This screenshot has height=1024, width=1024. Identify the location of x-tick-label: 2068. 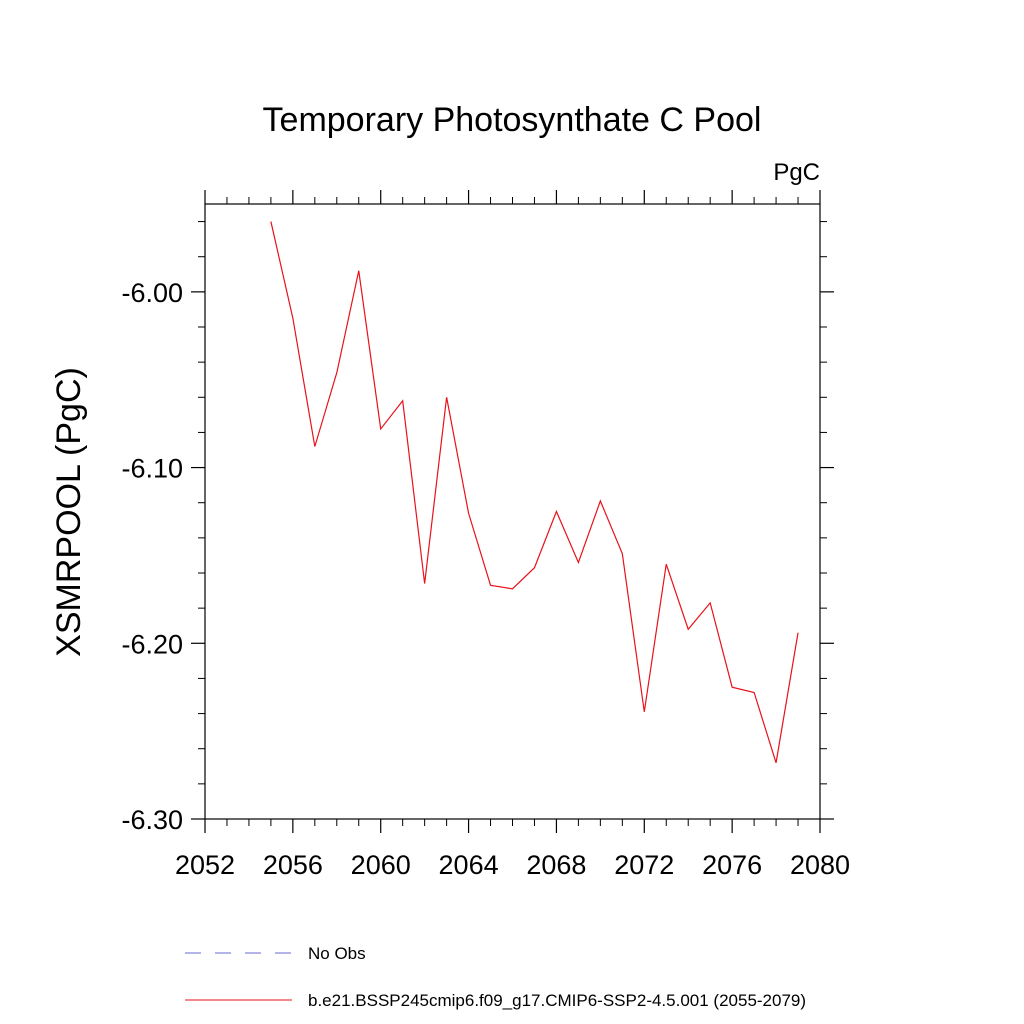
(556, 865).